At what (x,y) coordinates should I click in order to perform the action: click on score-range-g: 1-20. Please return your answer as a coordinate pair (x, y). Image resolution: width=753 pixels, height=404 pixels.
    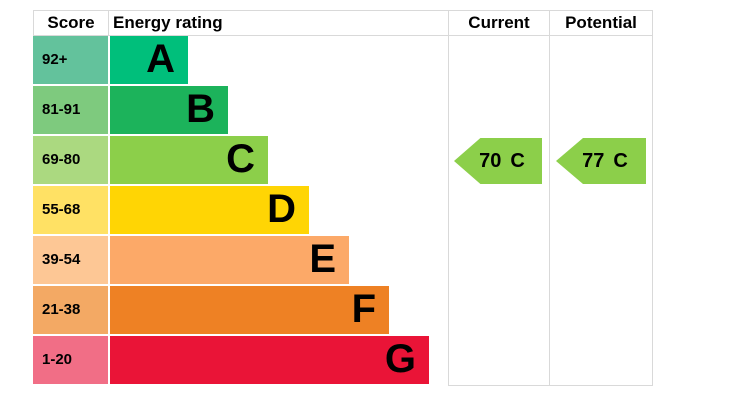
    Looking at the image, I should click on (70, 360).